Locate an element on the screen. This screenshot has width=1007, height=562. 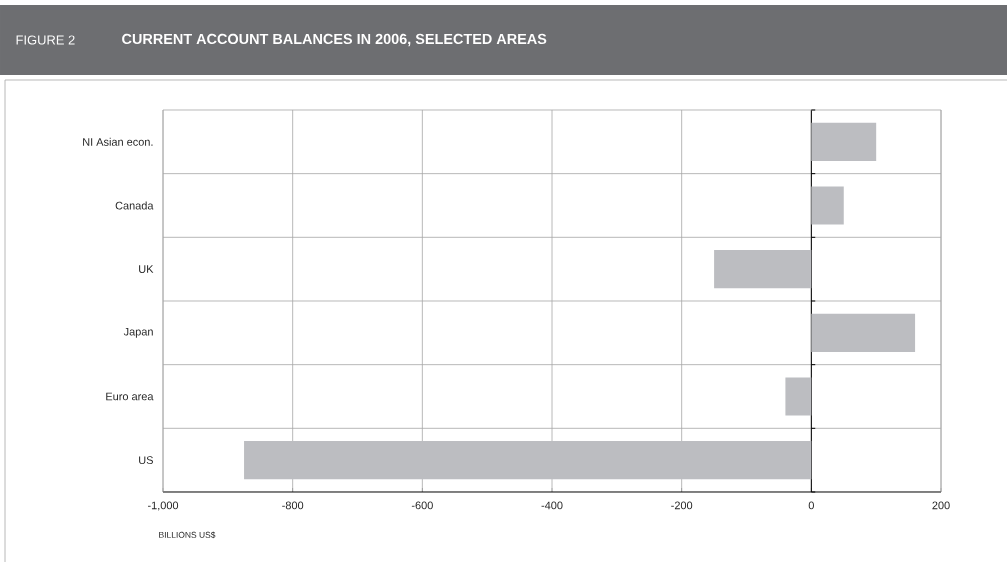
x-tick-label: -800 is located at coordinates (293, 505).